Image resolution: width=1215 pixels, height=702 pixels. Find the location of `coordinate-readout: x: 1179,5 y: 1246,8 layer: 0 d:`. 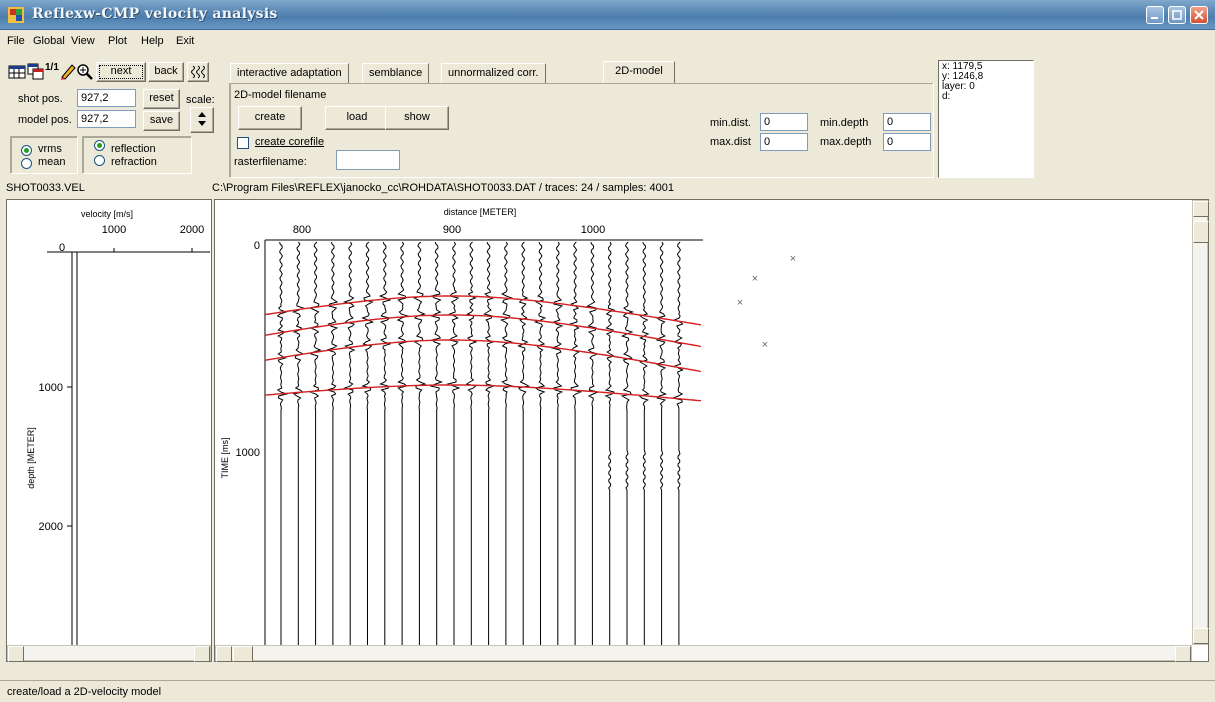

coordinate-readout: x: 1179,5 y: 1246,8 layer: 0 d: is located at coordinates (986, 119).